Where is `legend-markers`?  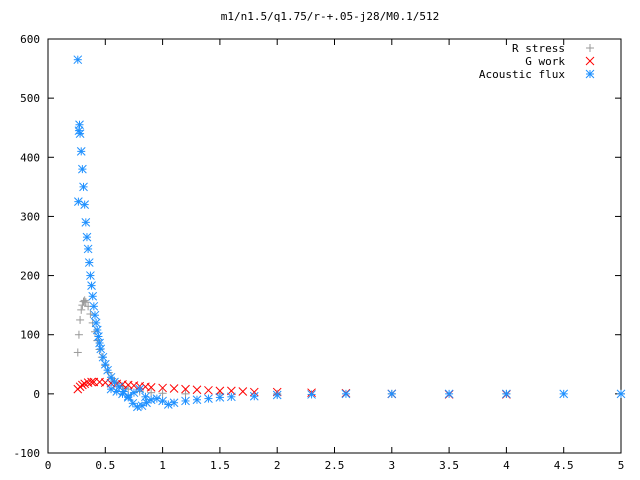 legend-markers is located at coordinates (590, 61).